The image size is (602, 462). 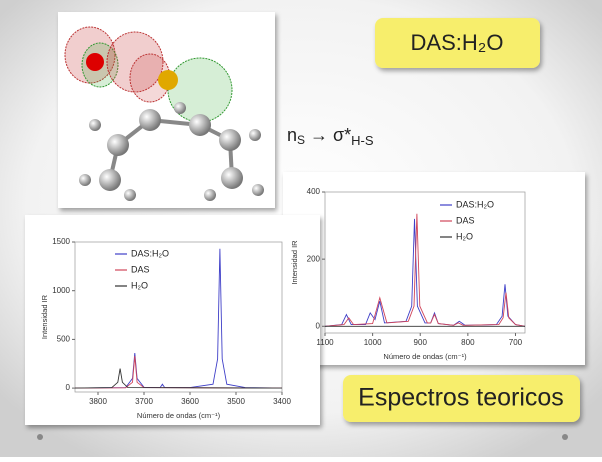 I want to click on slide-title: DAS:H₂O, so click(x=457, y=42).